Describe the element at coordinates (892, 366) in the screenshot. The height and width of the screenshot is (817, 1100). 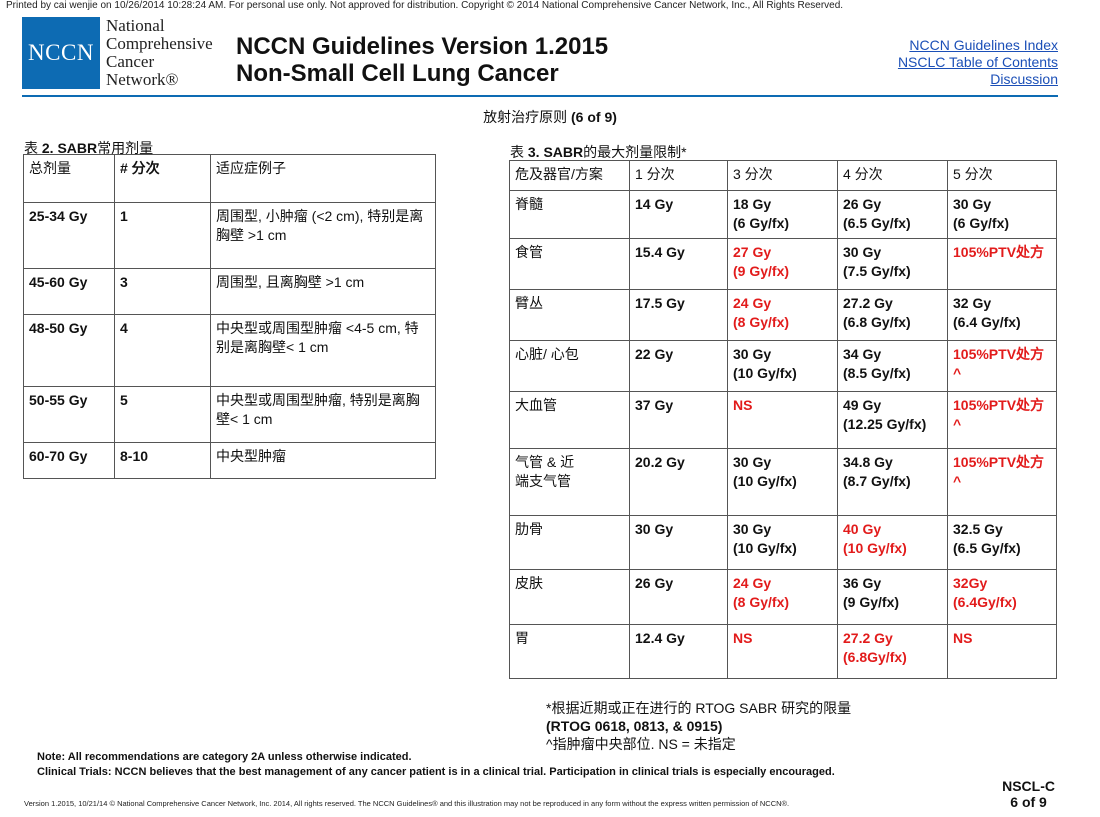
I see `dose-cell: 34 Gy (8.5 Gy/fx)` at that location.